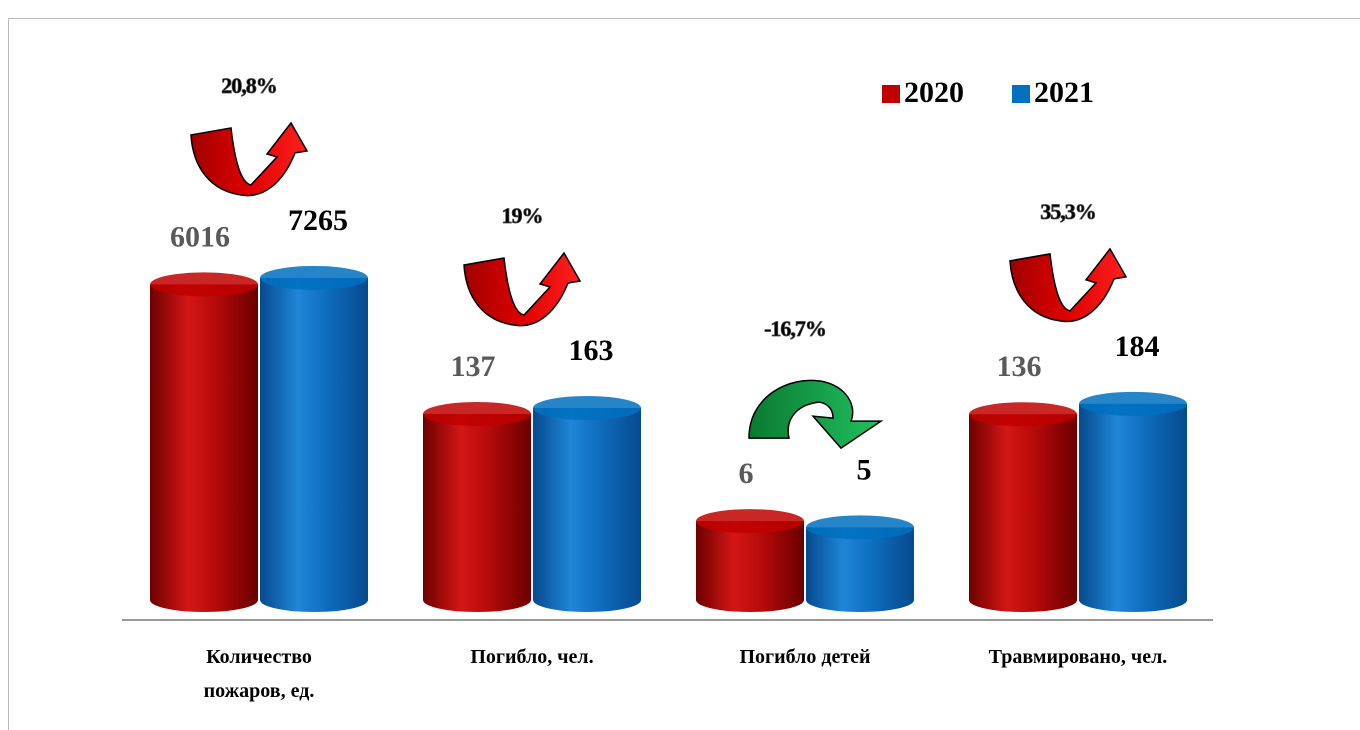 This screenshot has width=1360, height=730. I want to click on change-label: 35,3%, so click(1068, 211).